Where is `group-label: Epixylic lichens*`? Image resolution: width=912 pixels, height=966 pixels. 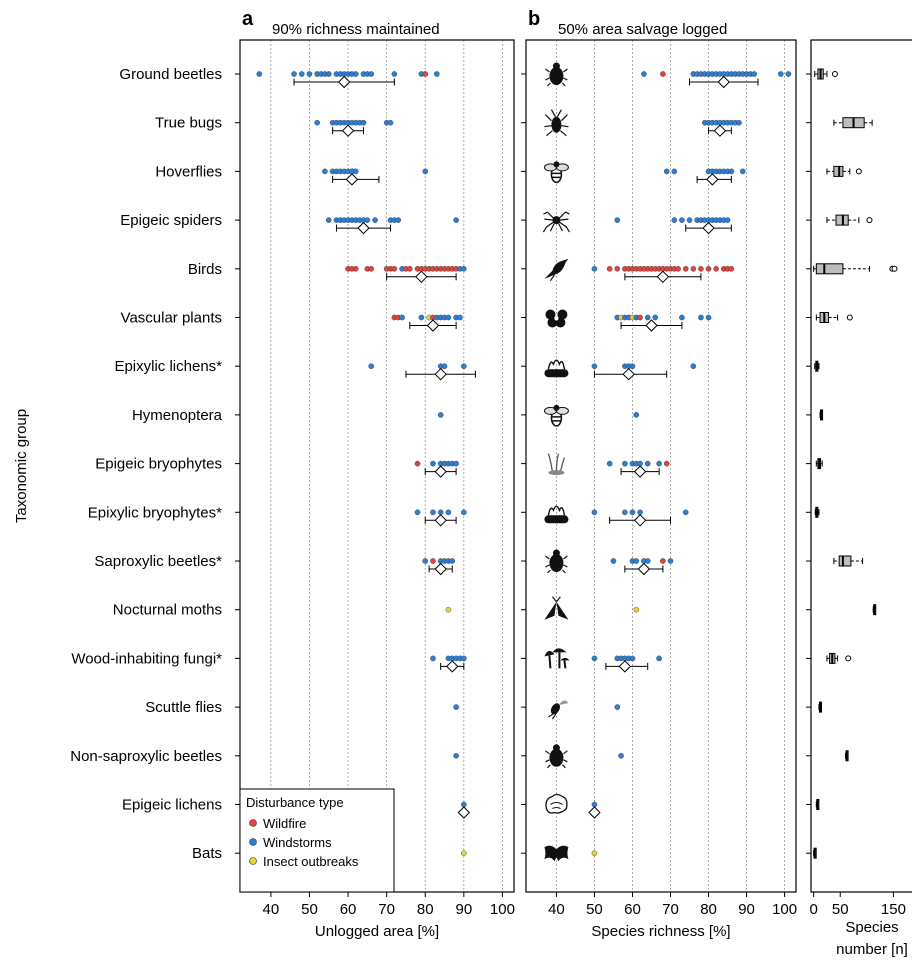 group-label: Epixylic lichens* is located at coordinates (168, 366).